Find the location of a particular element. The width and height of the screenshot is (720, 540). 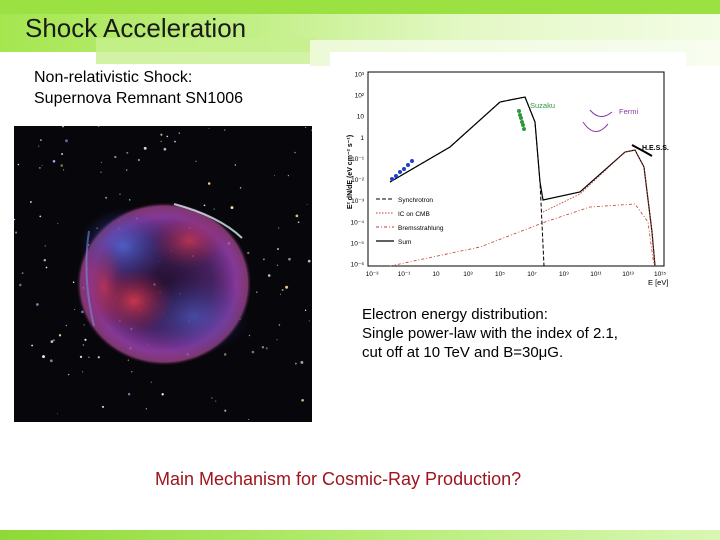

y-tick-label: 1 is located at coordinates (362, 138).